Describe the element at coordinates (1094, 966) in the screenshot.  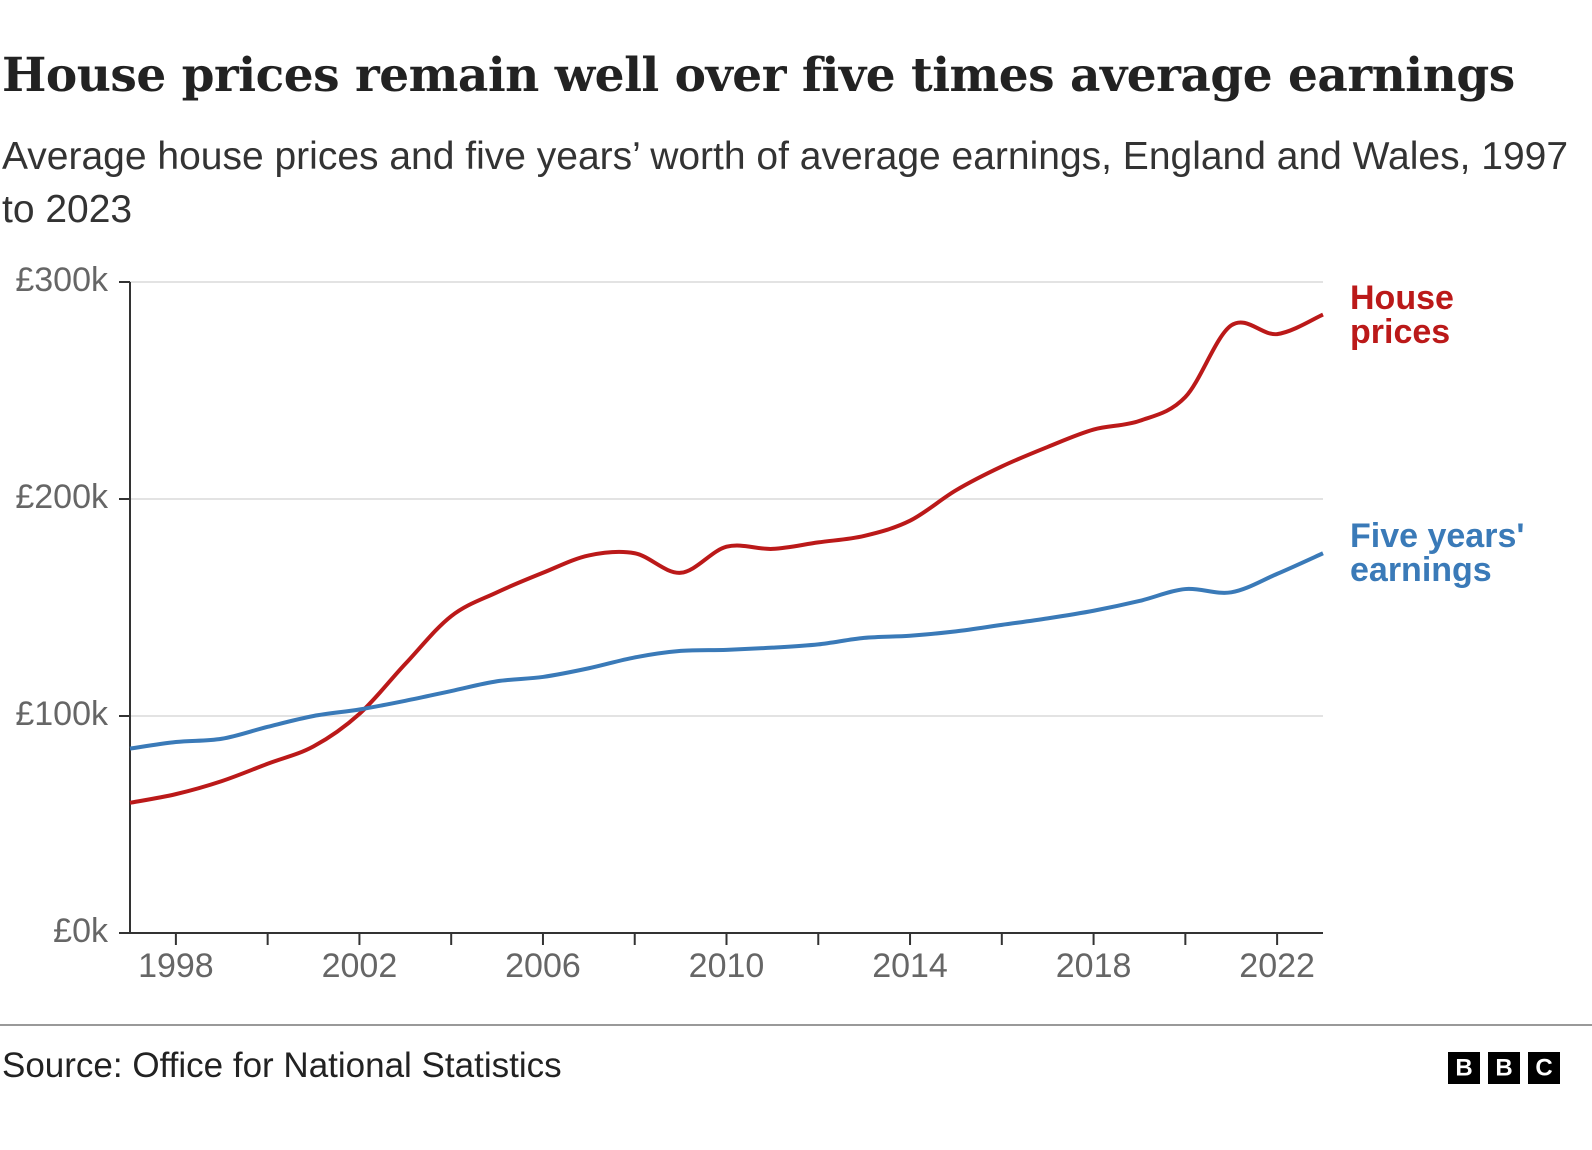
I see `x-tick-label: 2018` at that location.